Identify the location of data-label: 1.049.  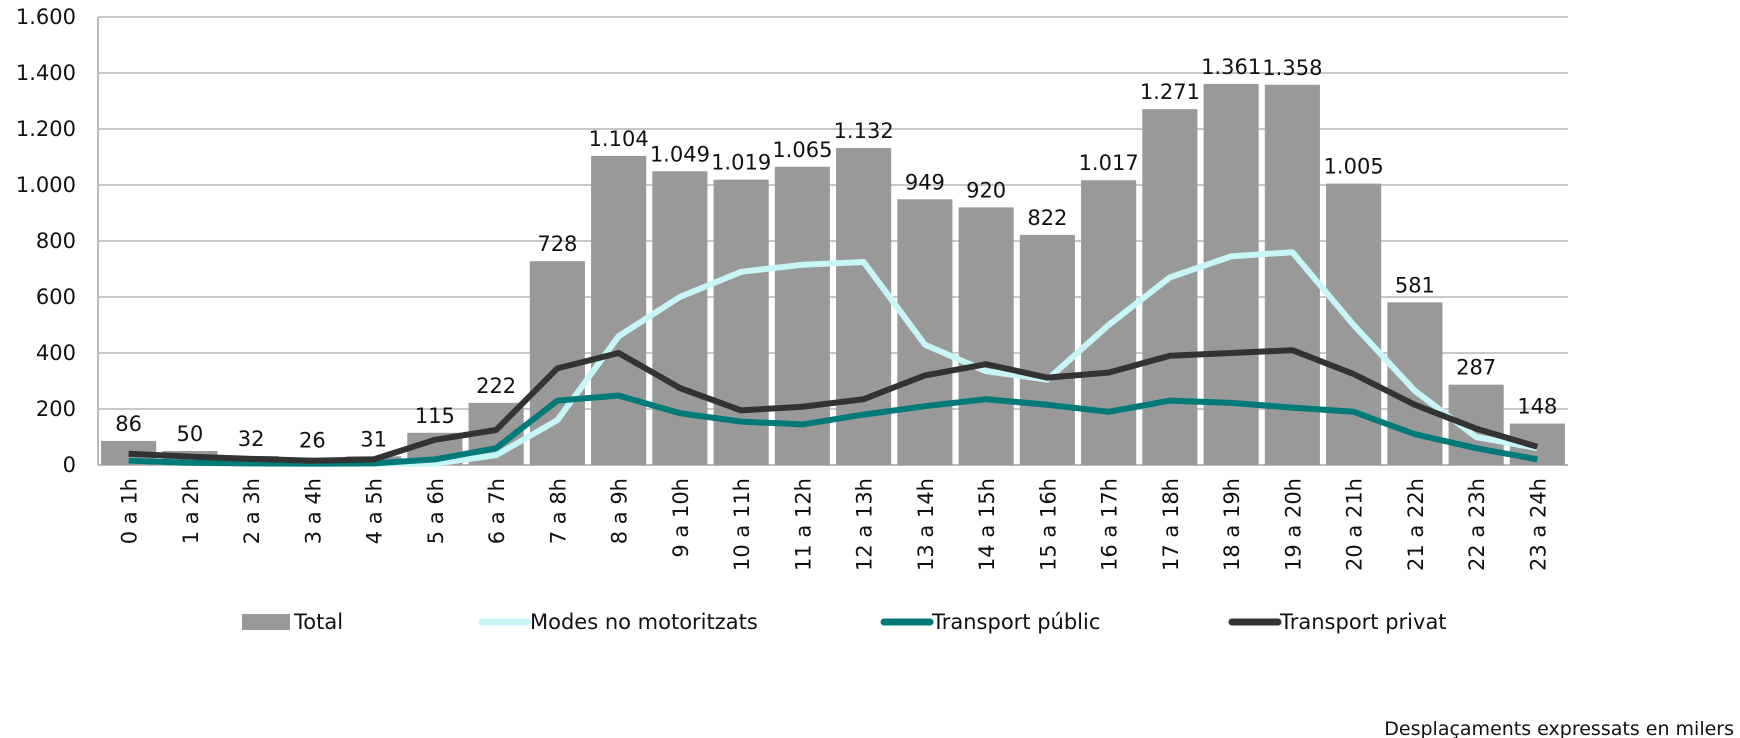
(680, 154).